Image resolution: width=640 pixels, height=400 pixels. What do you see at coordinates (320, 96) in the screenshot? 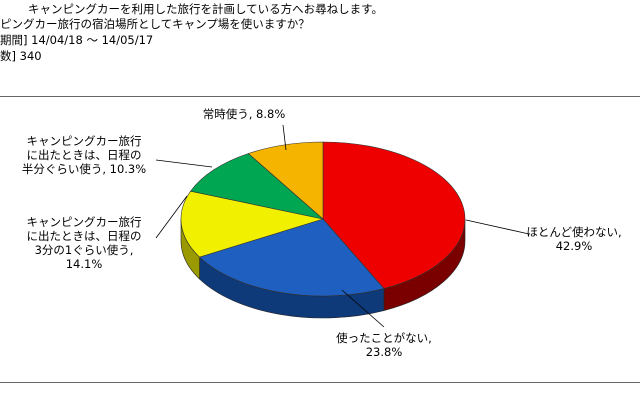
I see `top-divider` at bounding box center [320, 96].